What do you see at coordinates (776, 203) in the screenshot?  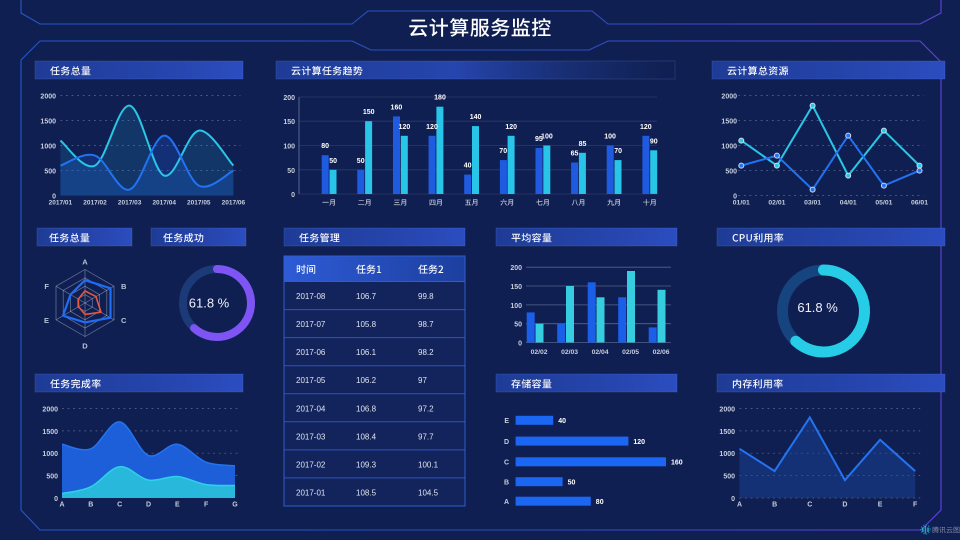 I see `svg-text: 02/01` at bounding box center [776, 203].